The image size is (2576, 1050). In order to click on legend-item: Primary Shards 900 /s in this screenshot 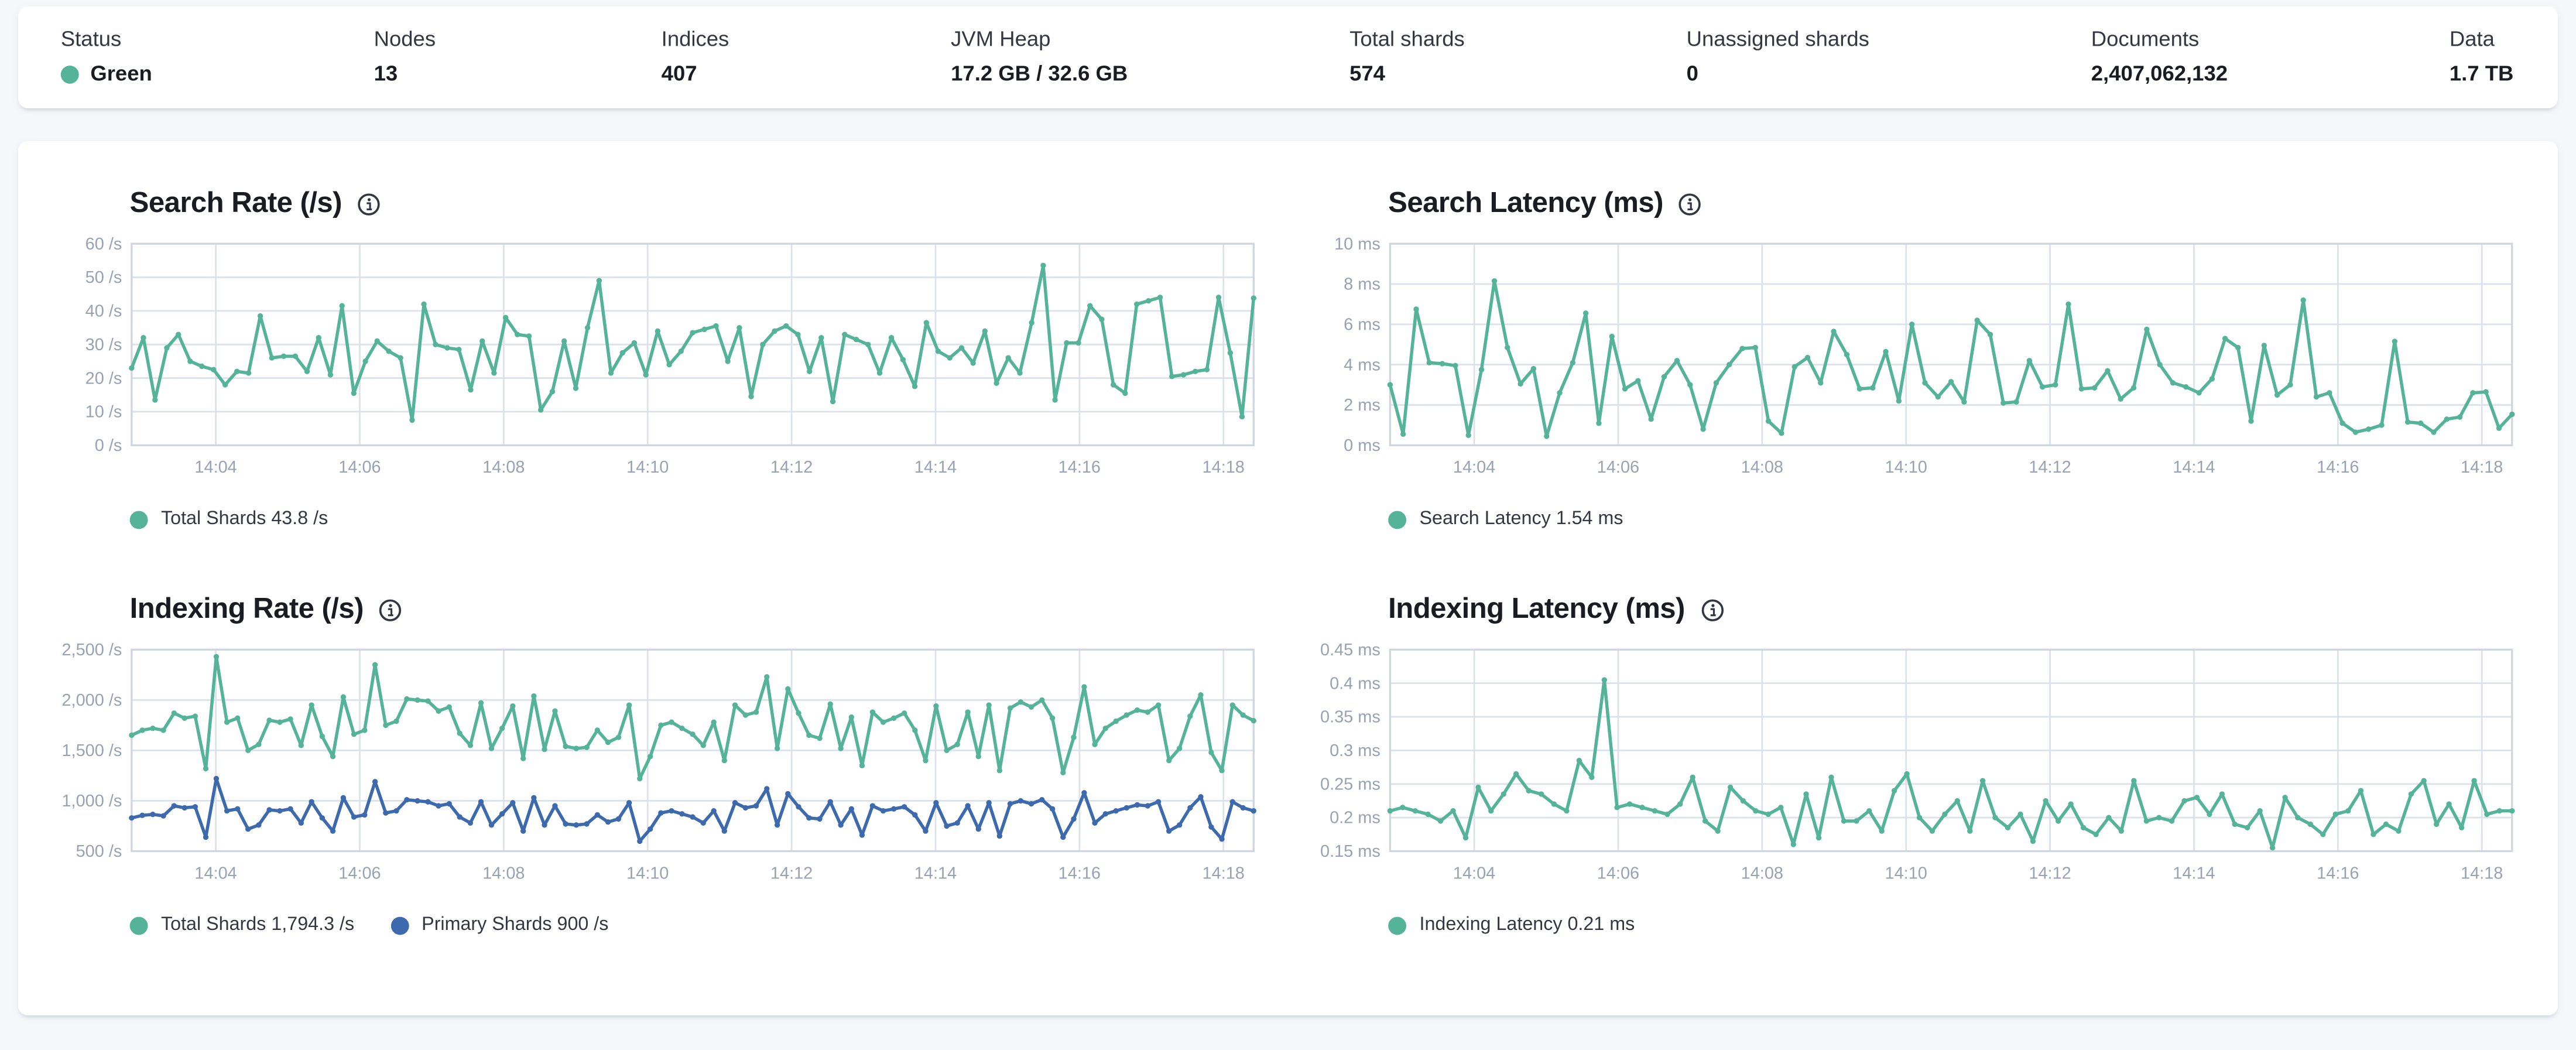, I will do `click(499, 925)`.